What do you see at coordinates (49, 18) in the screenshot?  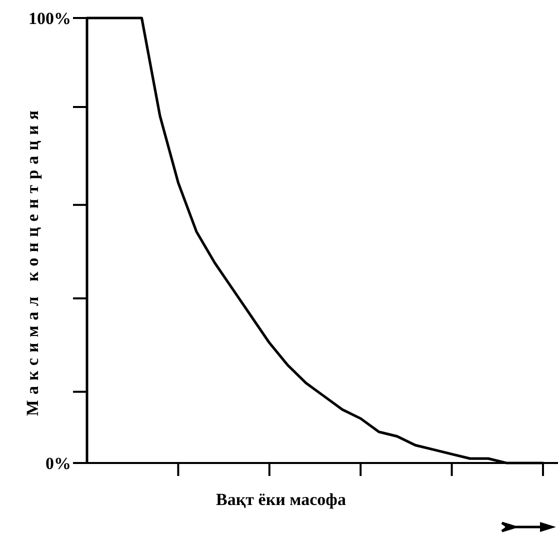 I see `y-tick-label: 100%` at bounding box center [49, 18].